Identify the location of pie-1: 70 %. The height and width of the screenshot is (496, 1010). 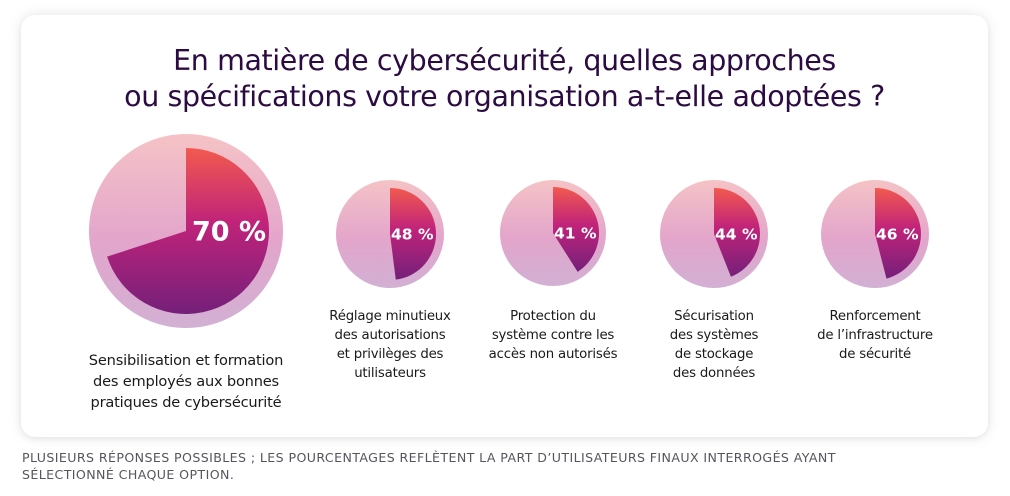
(186, 231).